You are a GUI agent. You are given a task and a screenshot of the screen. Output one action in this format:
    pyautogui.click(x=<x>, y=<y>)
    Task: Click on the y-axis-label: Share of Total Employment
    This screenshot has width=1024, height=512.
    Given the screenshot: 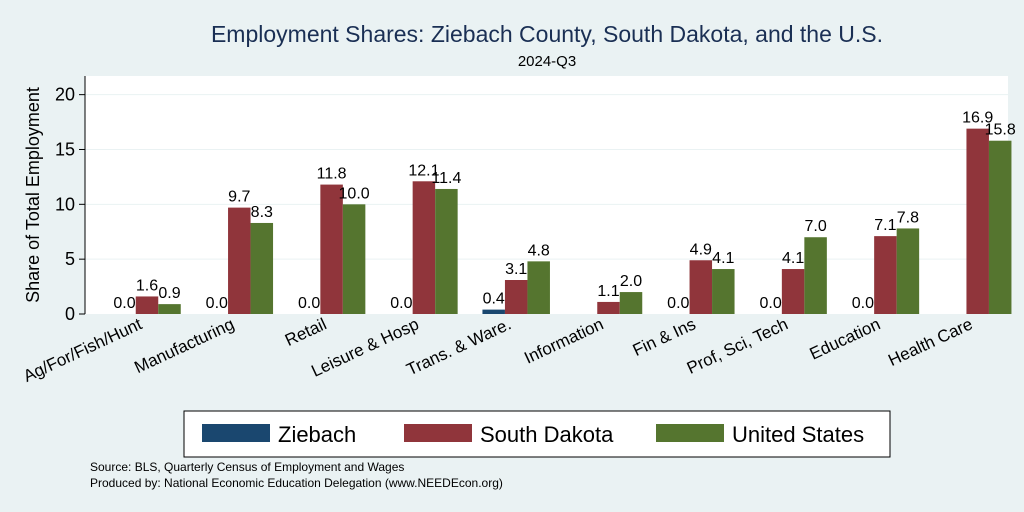 What is the action you would take?
    pyautogui.click(x=33, y=195)
    